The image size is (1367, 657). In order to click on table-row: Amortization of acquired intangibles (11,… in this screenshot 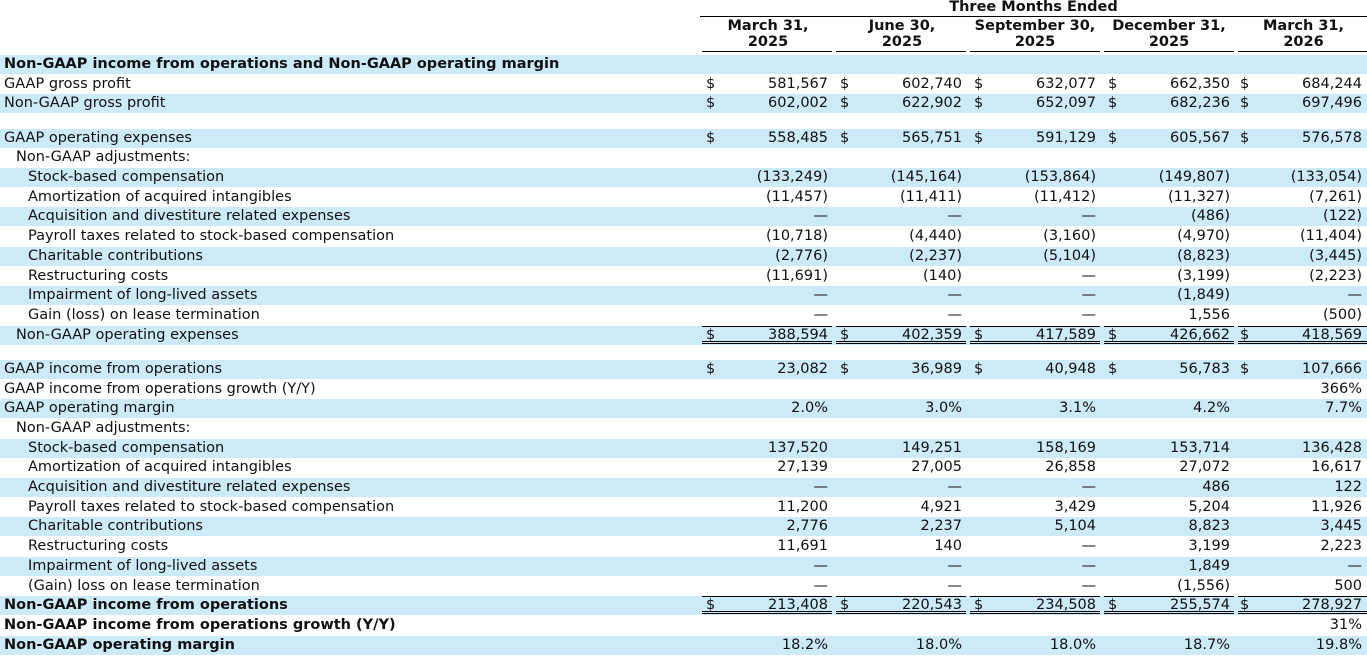, I will do `click(683, 197)`.